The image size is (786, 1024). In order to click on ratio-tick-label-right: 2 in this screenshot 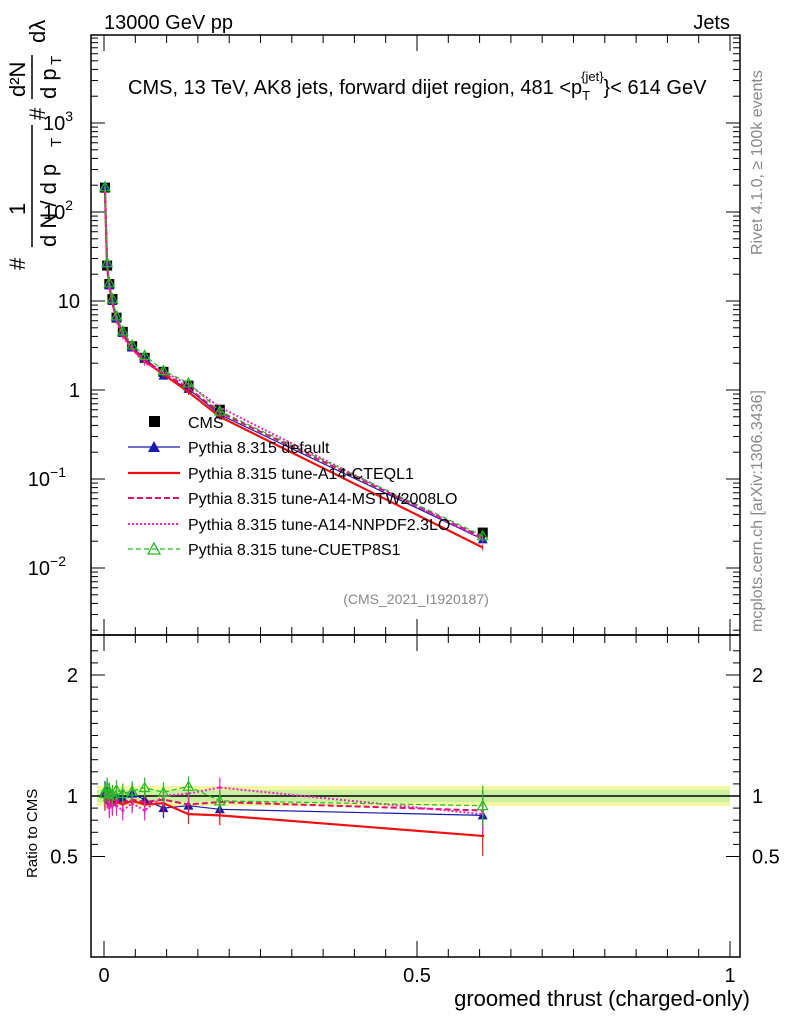, I will do `click(757, 676)`.